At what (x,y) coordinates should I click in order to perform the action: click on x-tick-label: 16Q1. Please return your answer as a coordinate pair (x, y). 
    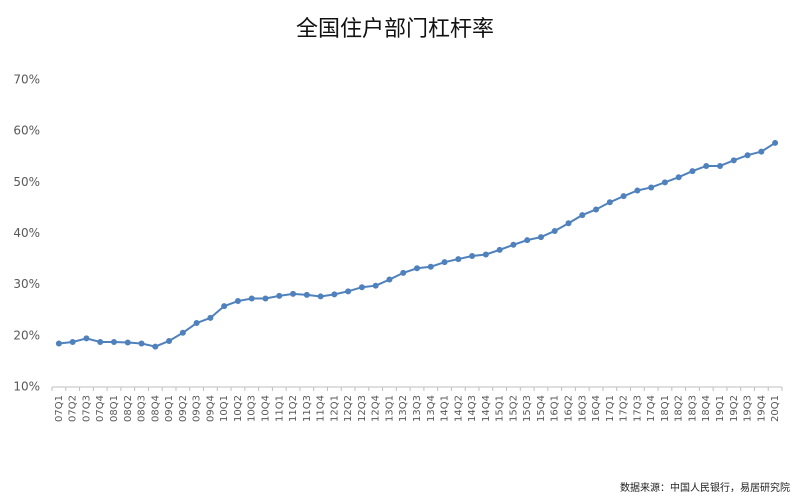
    Looking at the image, I should click on (555, 408).